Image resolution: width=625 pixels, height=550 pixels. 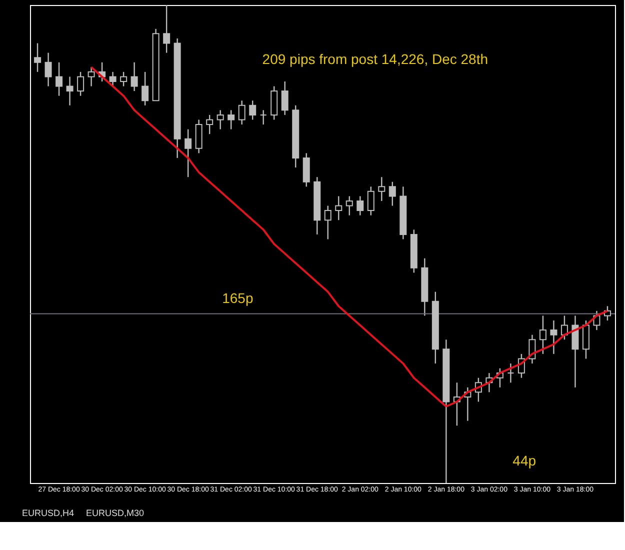 What do you see at coordinates (115, 513) in the screenshot?
I see `text: EURUSD,M30` at bounding box center [115, 513].